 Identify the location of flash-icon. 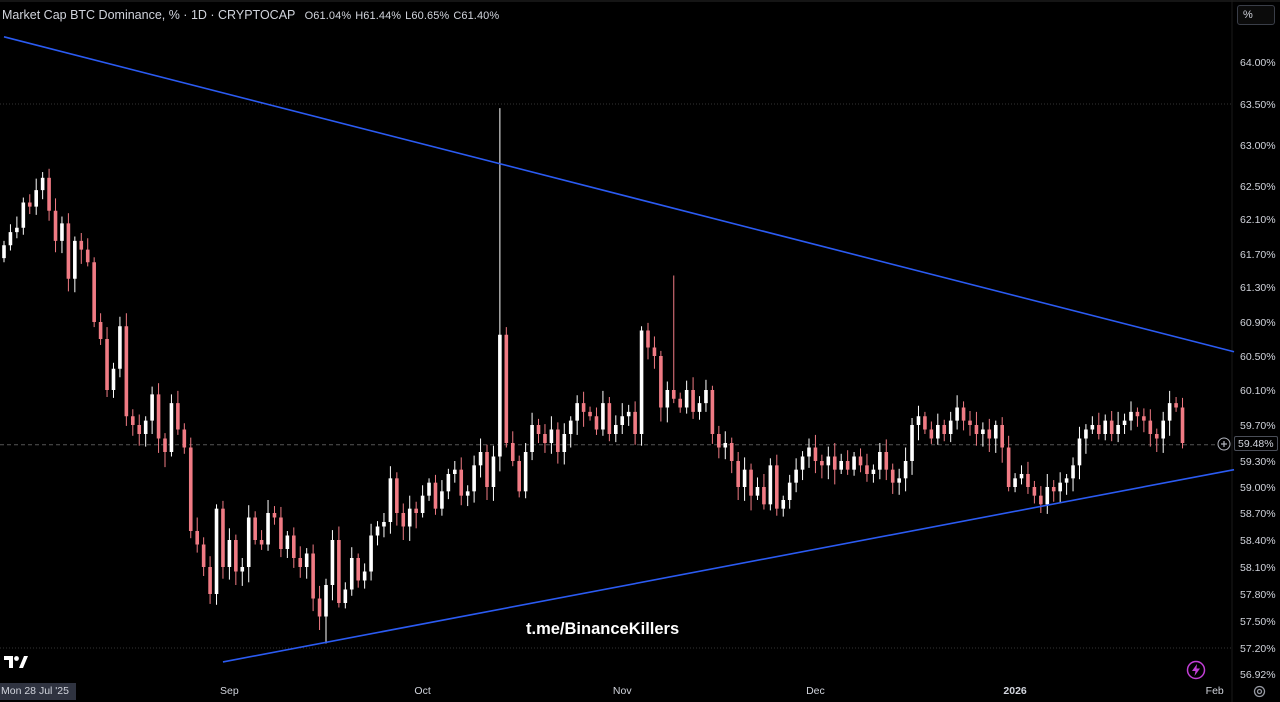
(1196, 670).